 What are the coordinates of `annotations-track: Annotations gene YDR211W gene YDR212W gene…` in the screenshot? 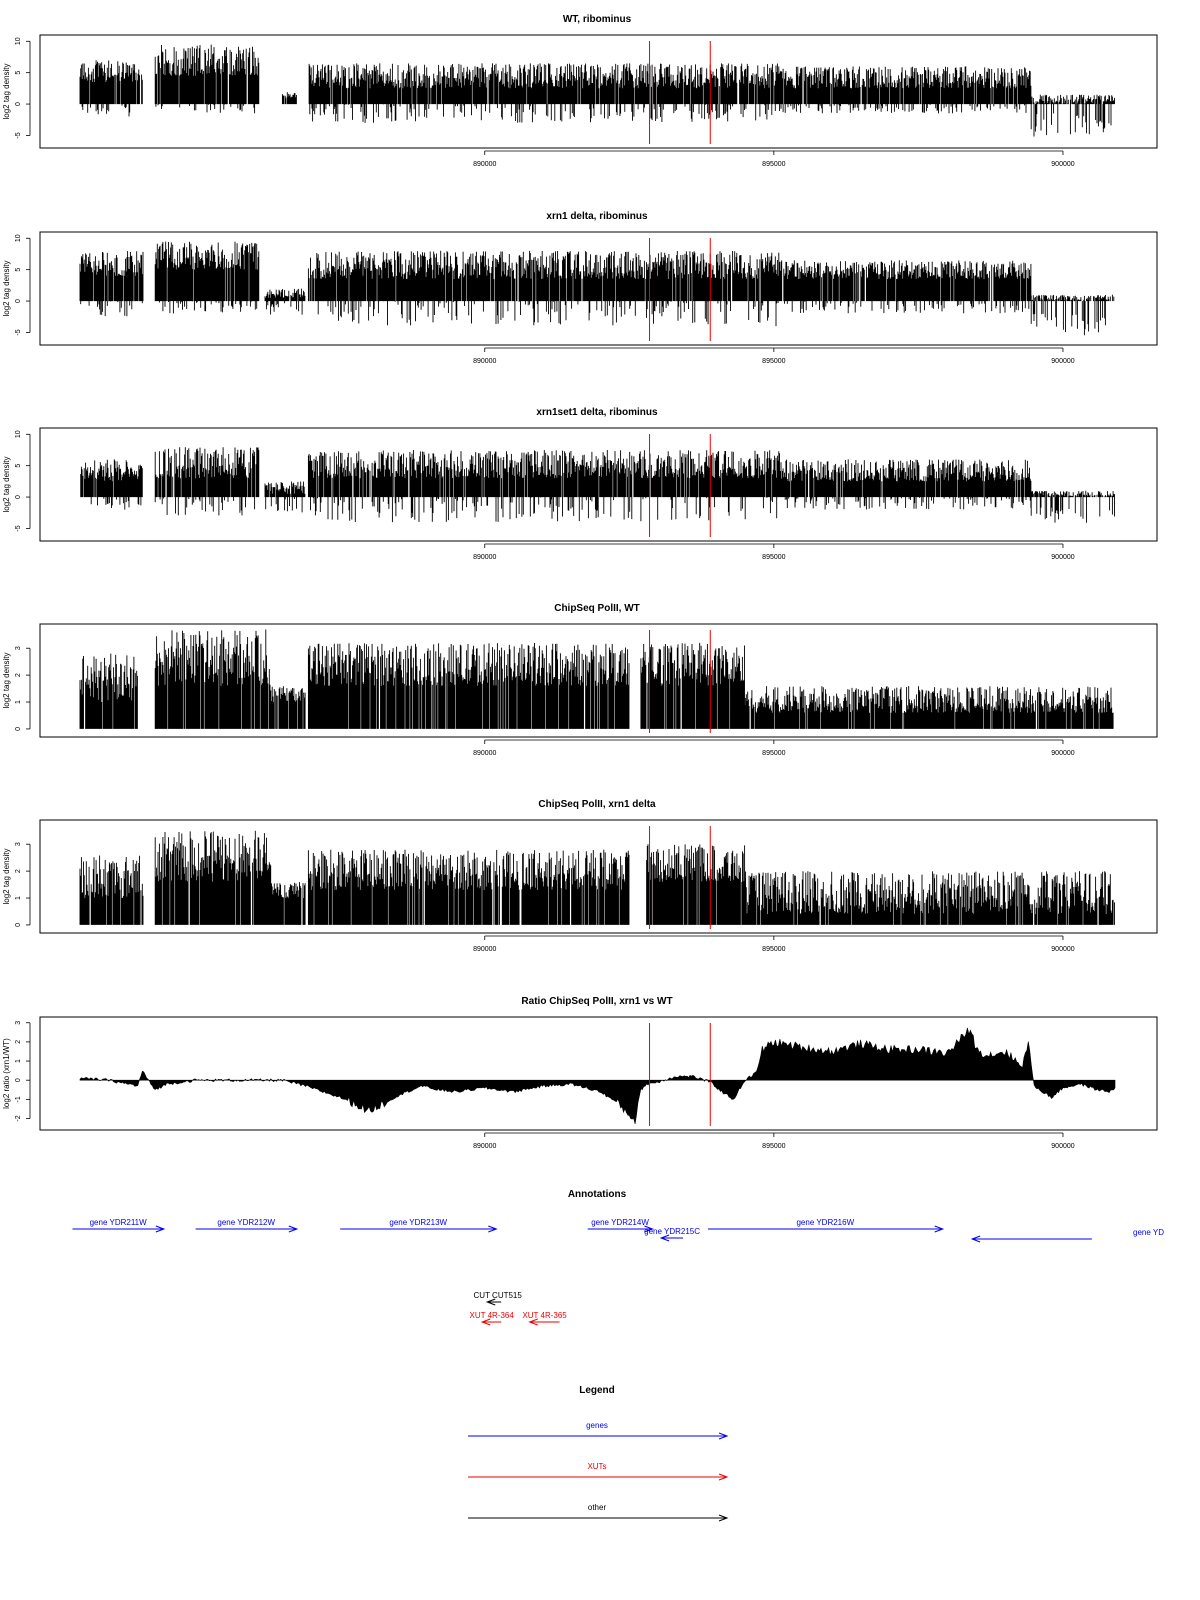 It's located at (618, 1257).